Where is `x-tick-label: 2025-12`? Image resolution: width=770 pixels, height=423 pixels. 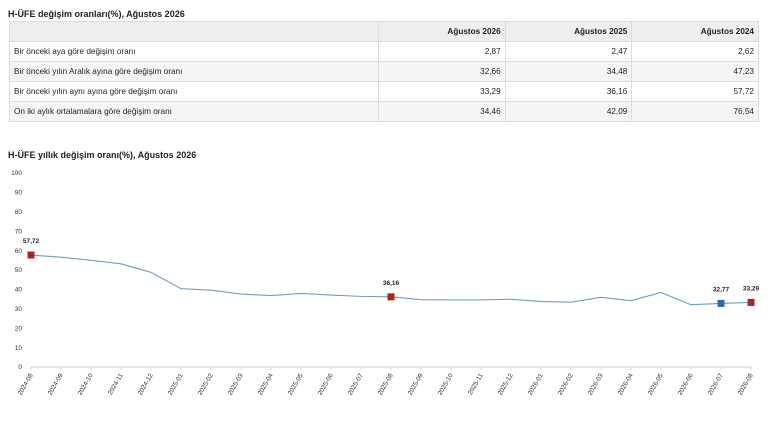 x-tick-label: 2025-12 is located at coordinates (506, 384).